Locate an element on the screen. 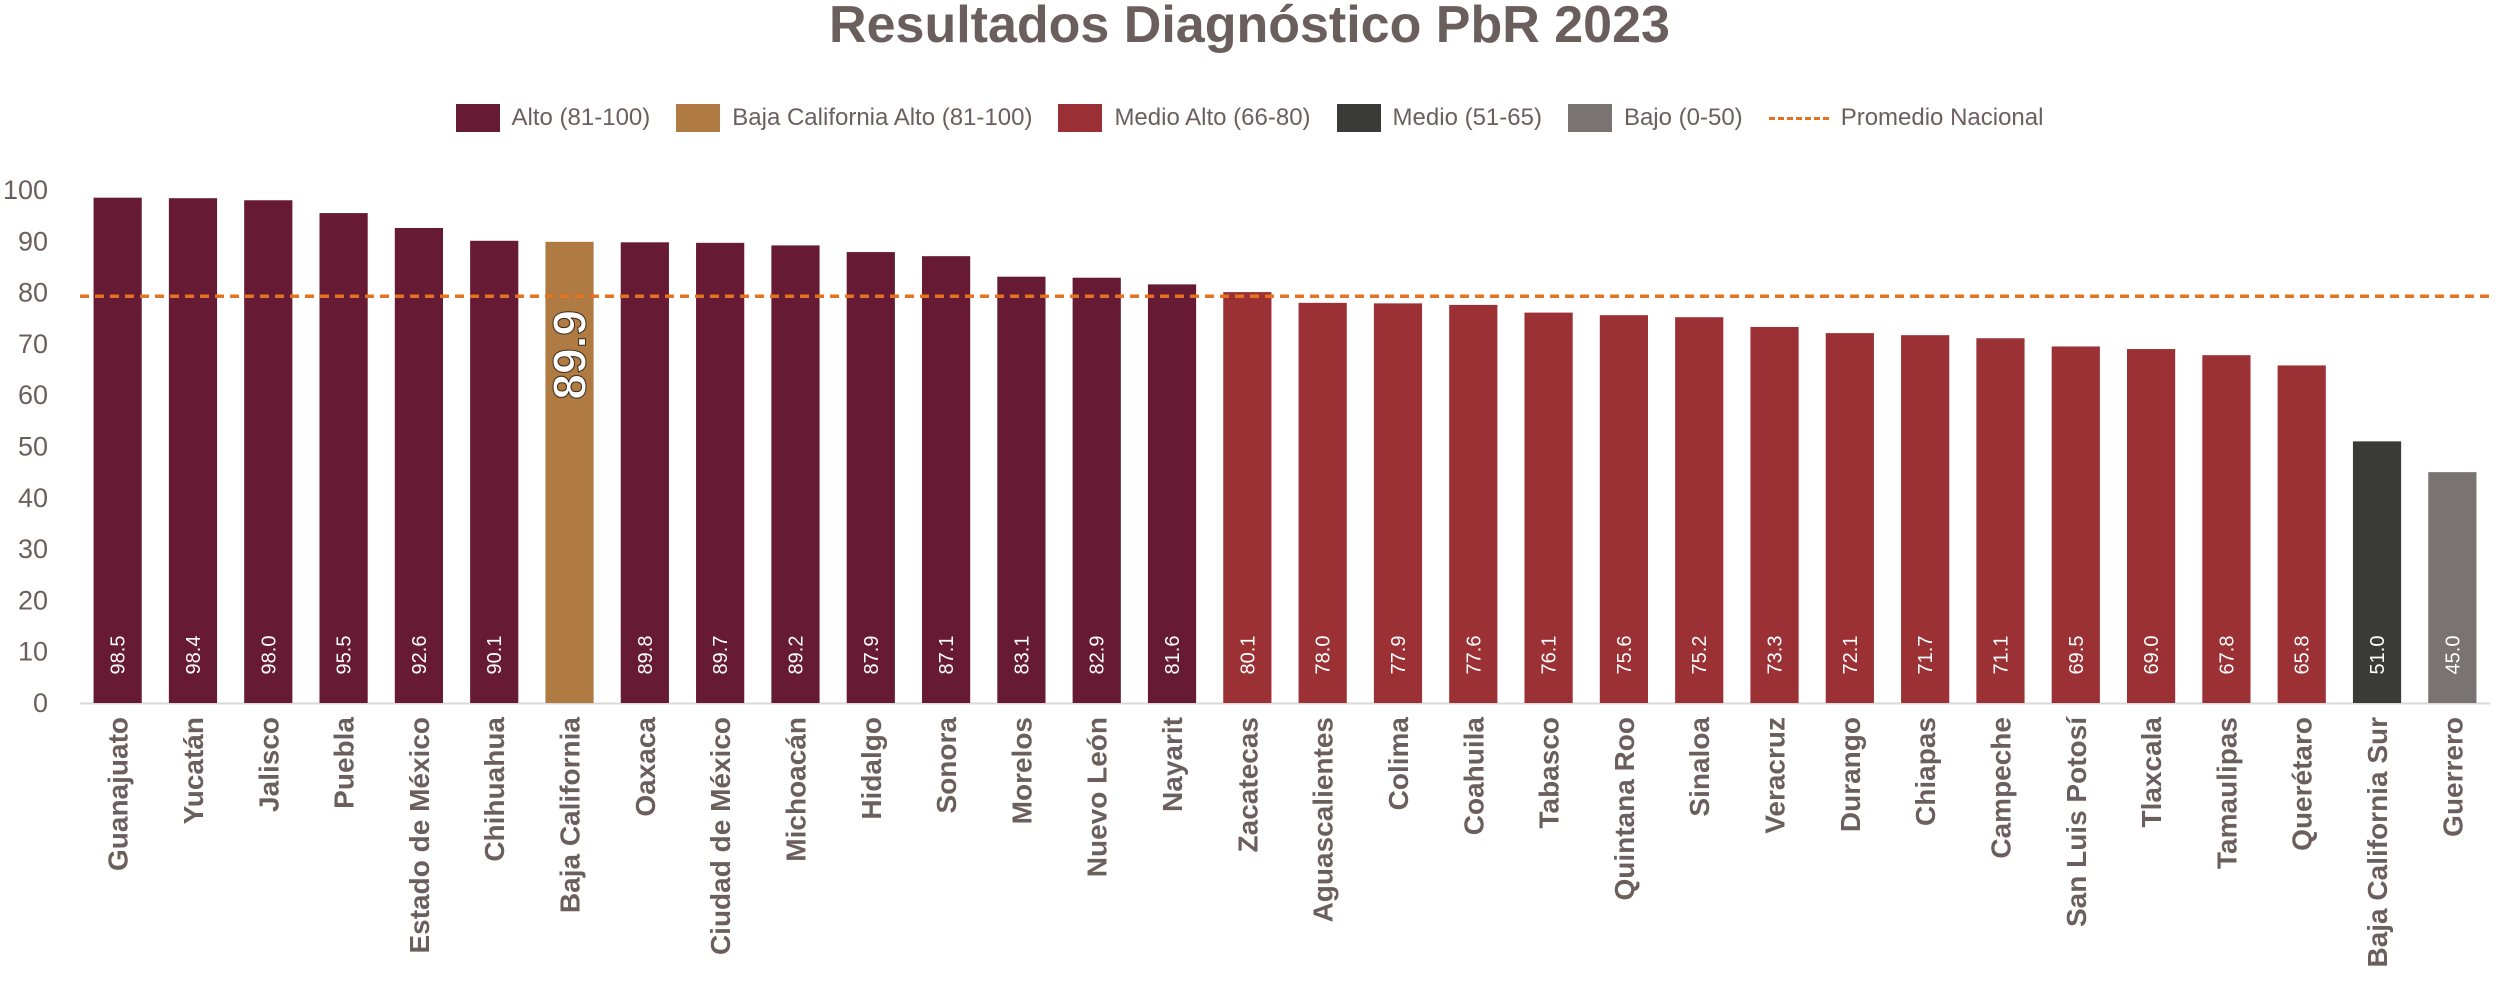 The height and width of the screenshot is (998, 2499). x-tick-label: San Luis Potosí is located at coordinates (2076, 821).